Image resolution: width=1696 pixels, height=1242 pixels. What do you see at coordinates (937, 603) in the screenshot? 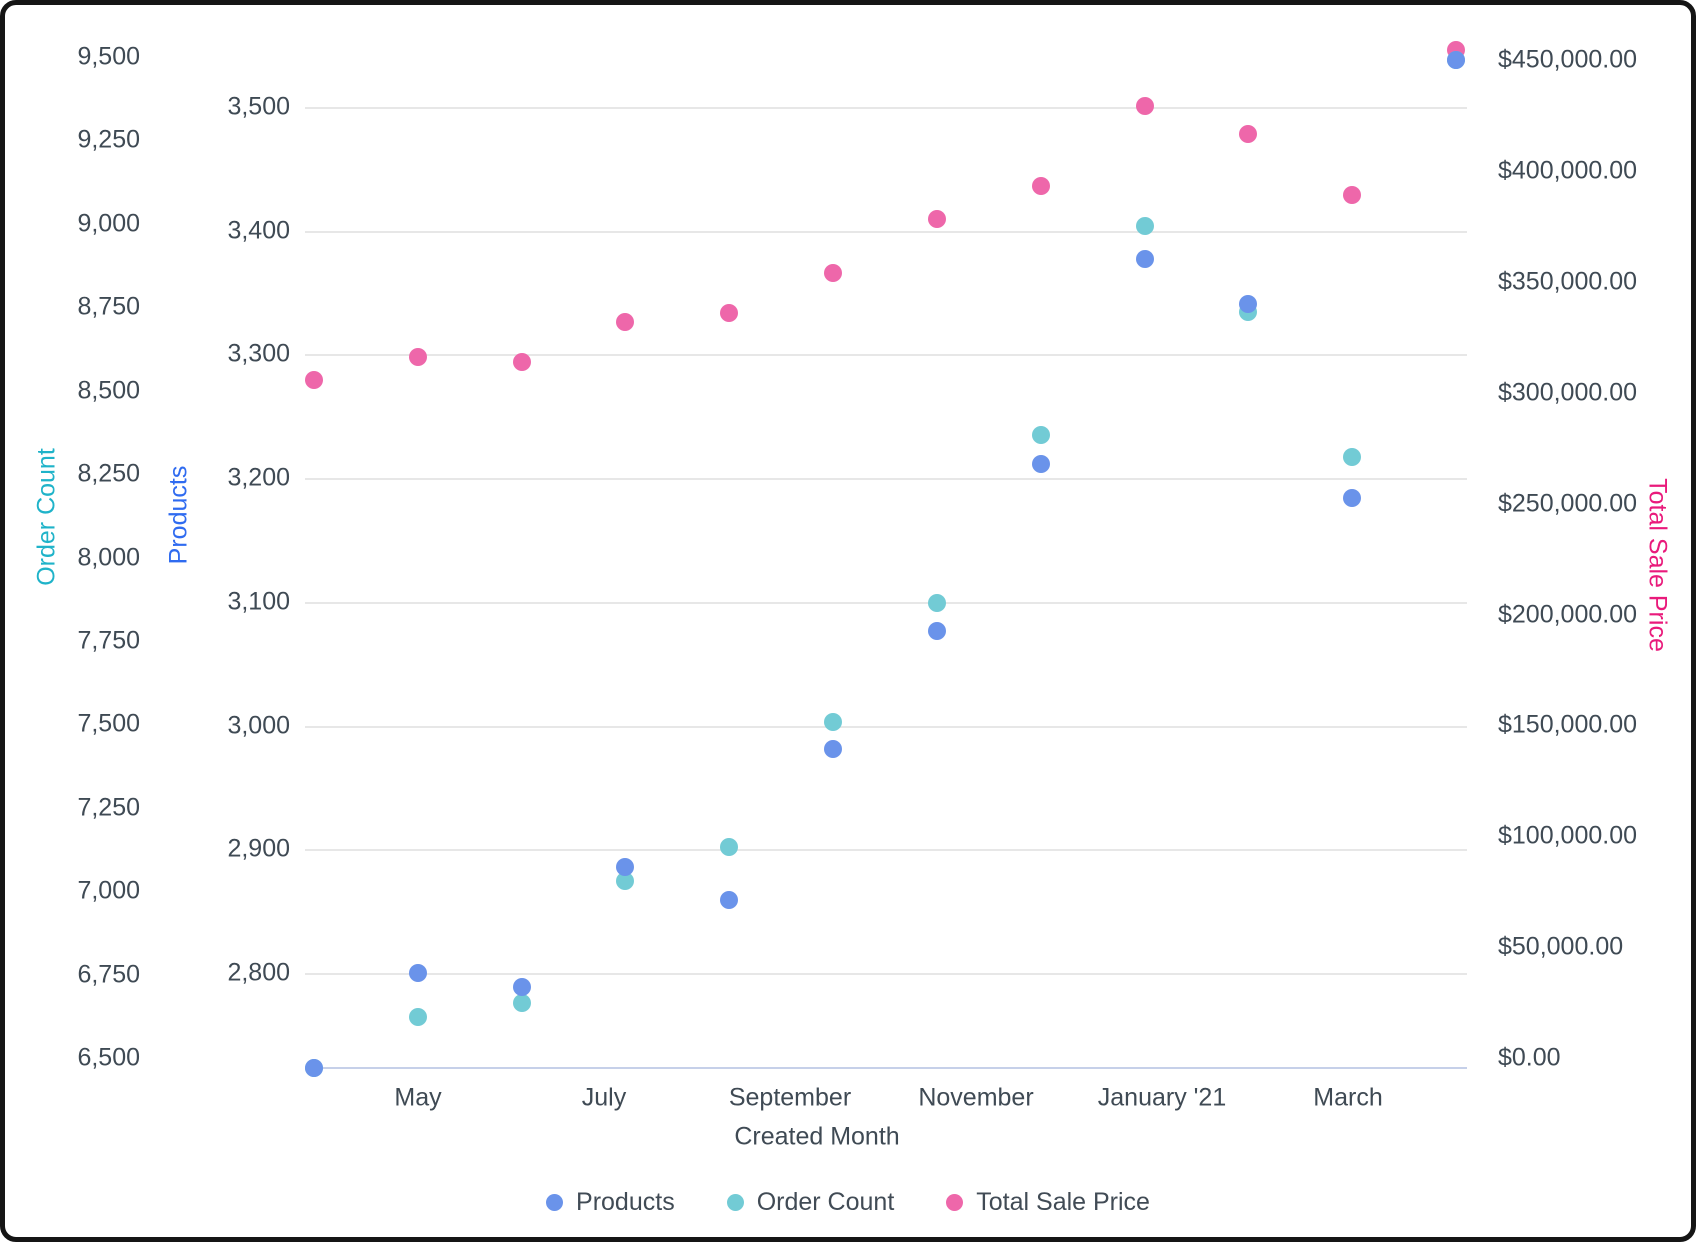
I see `data-point-order-count-october` at bounding box center [937, 603].